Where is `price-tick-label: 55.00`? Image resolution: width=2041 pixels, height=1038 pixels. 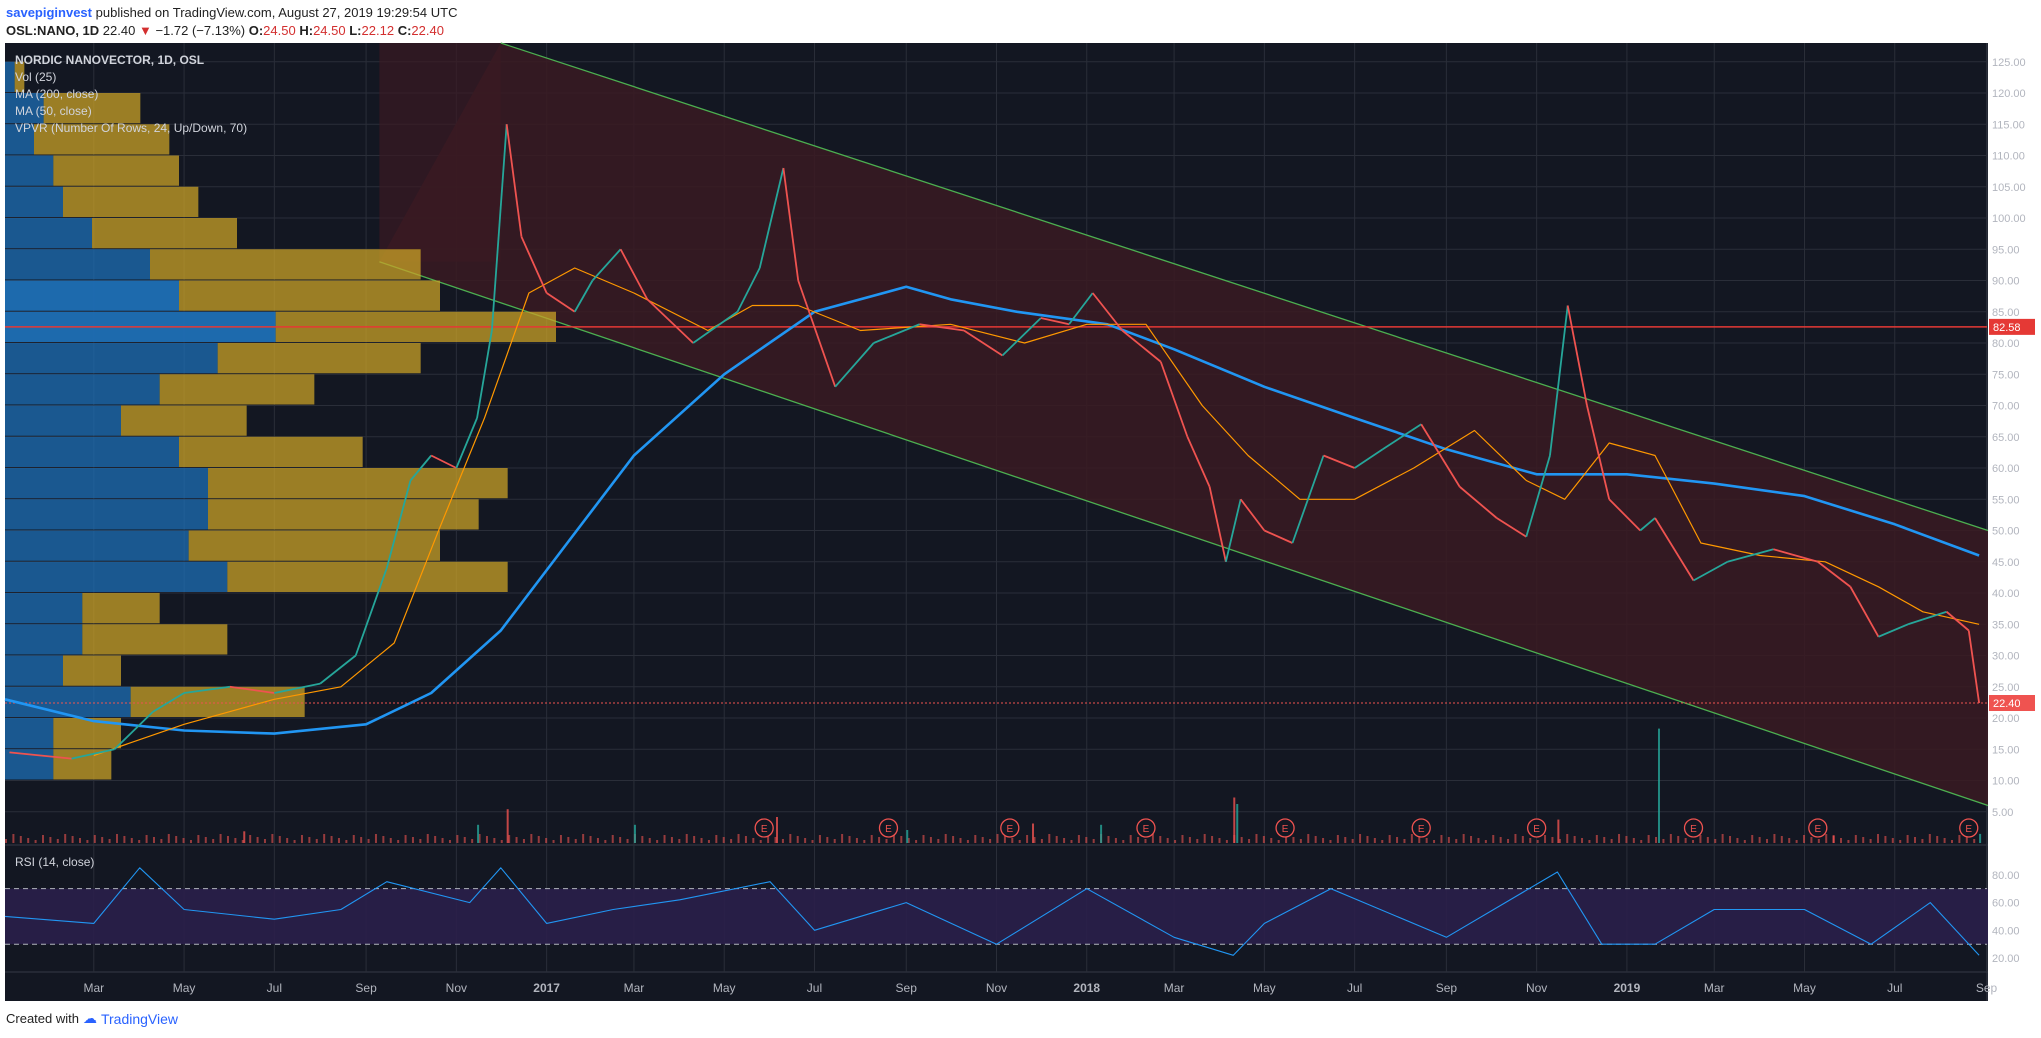 price-tick-label: 55.00 is located at coordinates (2006, 500).